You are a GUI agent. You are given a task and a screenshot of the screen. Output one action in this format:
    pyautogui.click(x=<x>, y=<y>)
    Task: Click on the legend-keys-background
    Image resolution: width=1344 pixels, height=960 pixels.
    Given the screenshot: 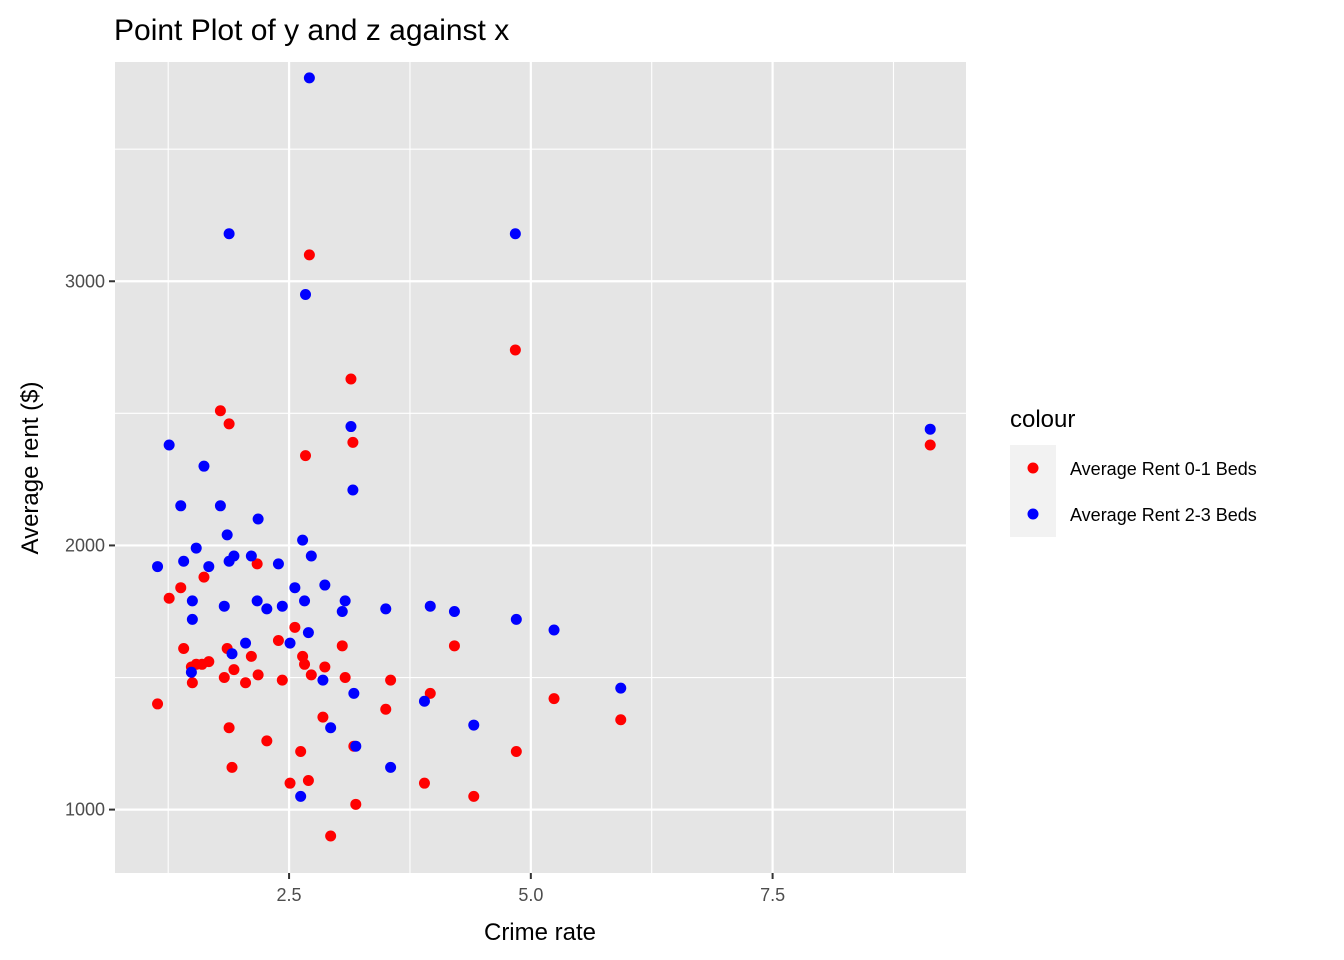 What is the action you would take?
    pyautogui.click(x=1033, y=491)
    